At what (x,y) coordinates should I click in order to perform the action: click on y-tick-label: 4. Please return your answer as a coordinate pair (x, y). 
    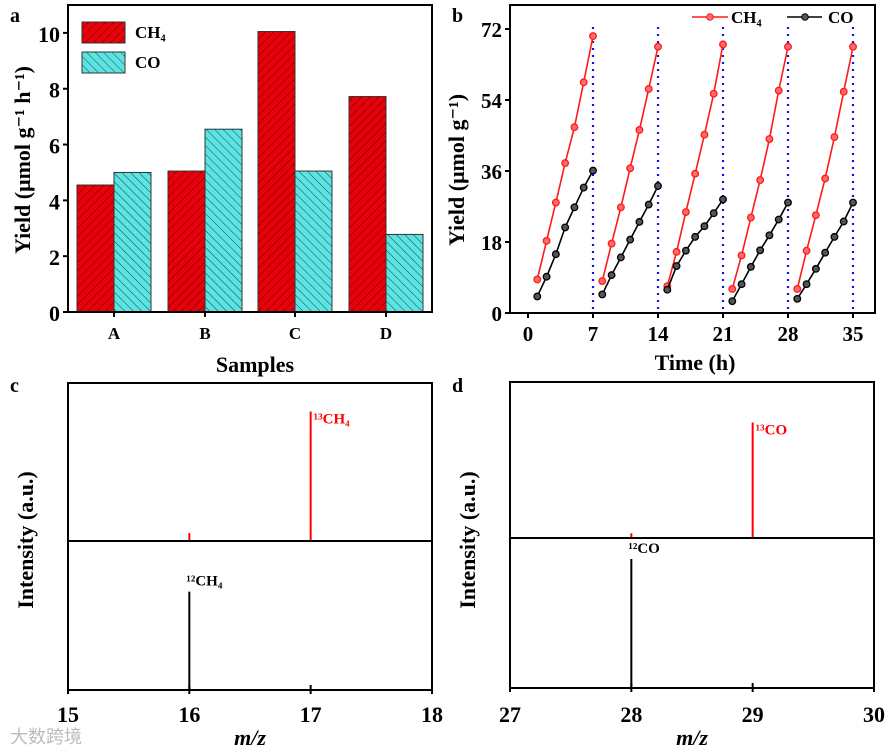
    Looking at the image, I should click on (54, 201).